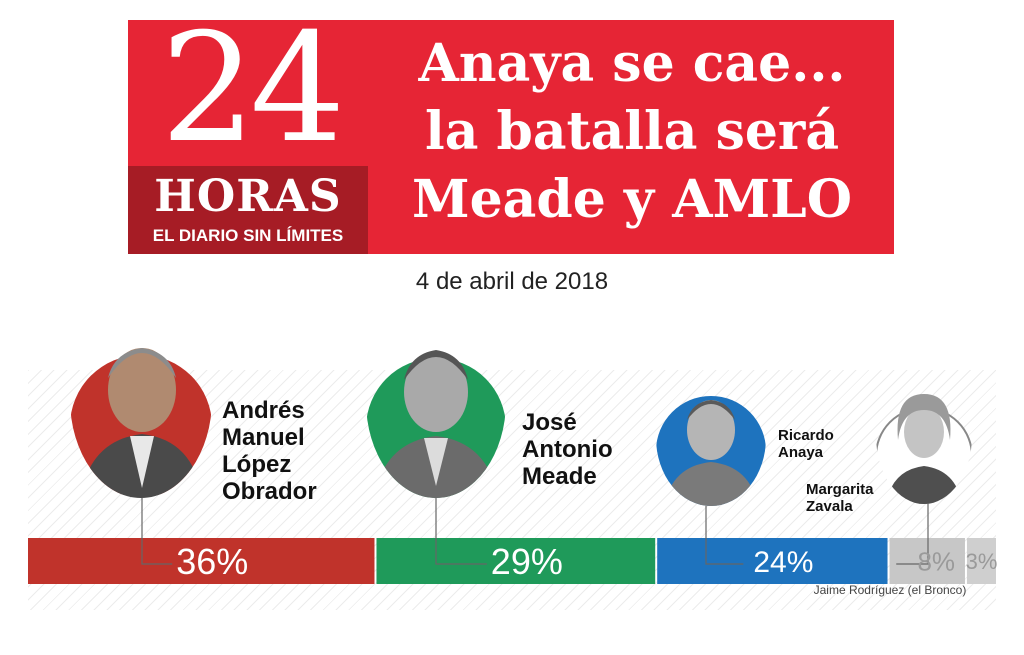 The image size is (1024, 655). What do you see at coordinates (567, 449) in the screenshot?
I see `candidate-name-meade: José Antonio Meade` at bounding box center [567, 449].